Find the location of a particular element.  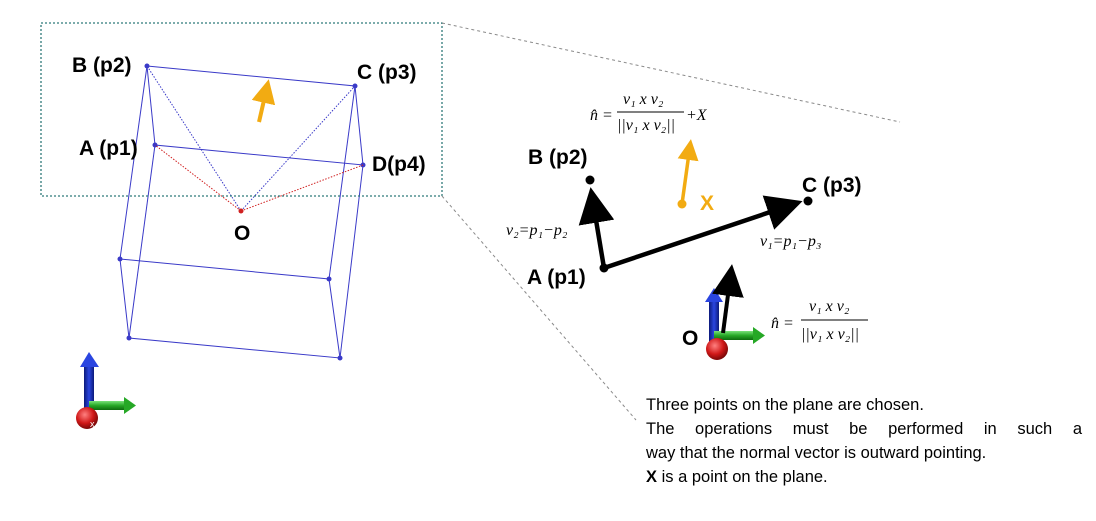

label-c-left: C (p3) is located at coordinates (387, 72).